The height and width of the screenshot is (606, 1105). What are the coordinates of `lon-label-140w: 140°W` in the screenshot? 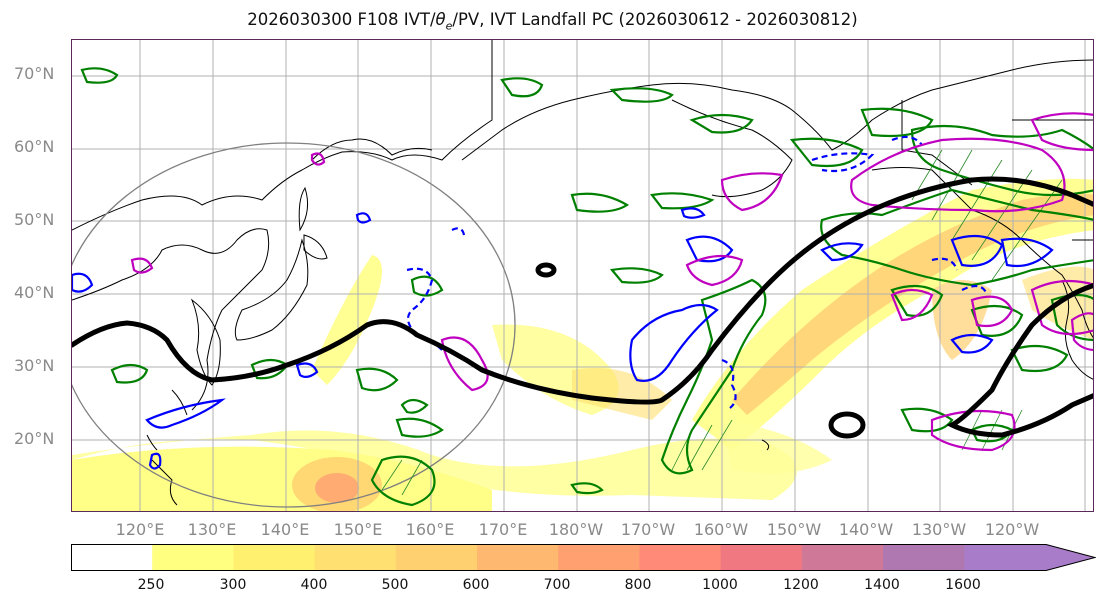 It's located at (866, 529).